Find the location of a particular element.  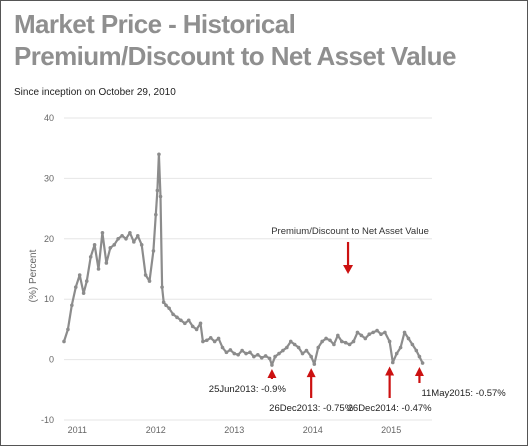

annotation-series-label: Premium/Discount to Net Asset Value is located at coordinates (350, 231).